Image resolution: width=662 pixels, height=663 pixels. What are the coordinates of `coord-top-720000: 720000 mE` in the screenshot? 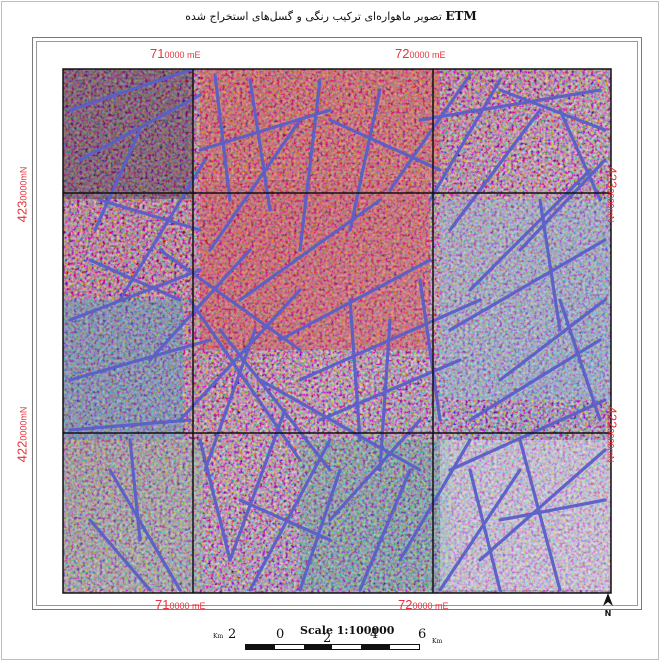 It's located at (420, 53).